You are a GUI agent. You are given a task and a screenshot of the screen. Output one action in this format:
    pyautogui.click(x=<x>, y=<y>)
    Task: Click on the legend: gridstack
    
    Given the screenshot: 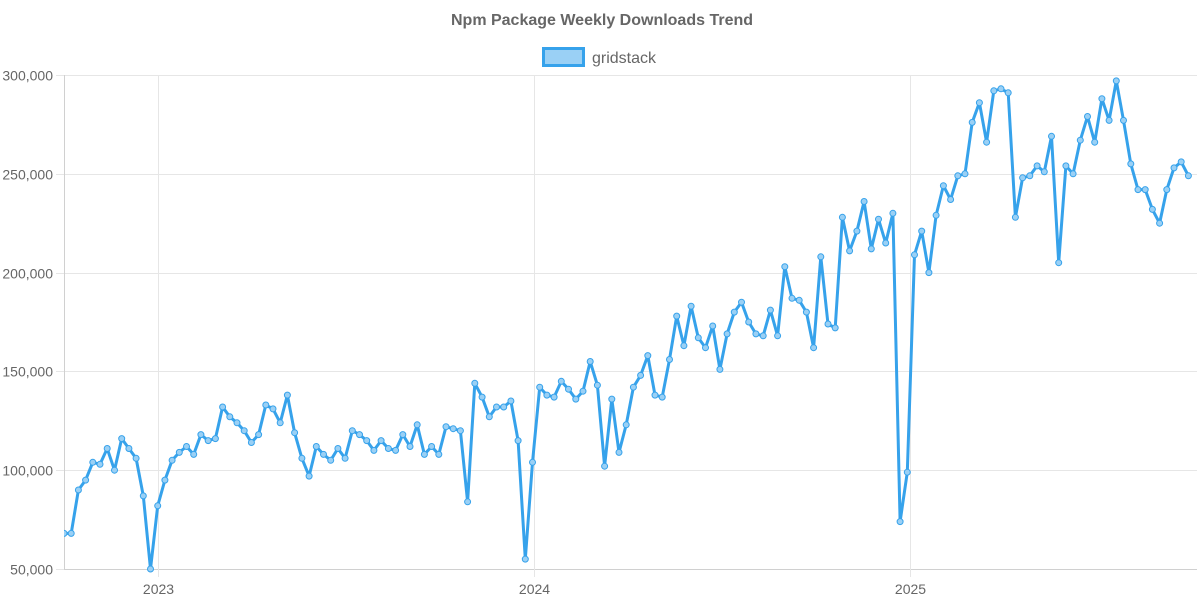 What is the action you would take?
    pyautogui.click(x=600, y=57)
    